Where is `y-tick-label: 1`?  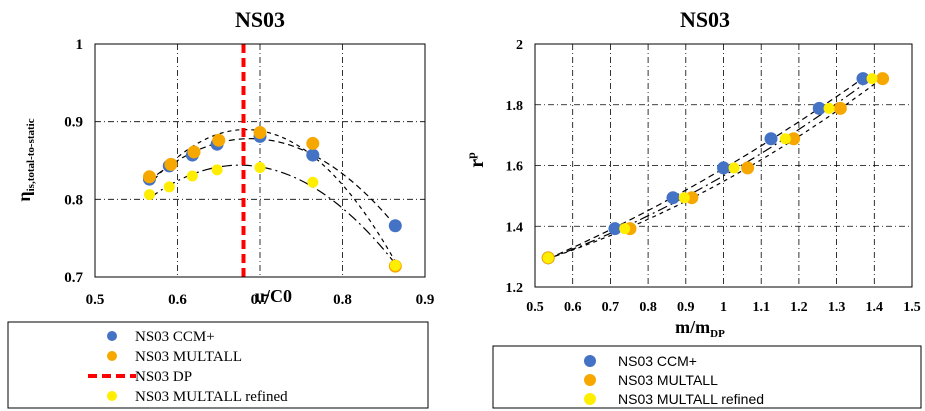 y-tick-label: 1 is located at coordinates (80, 45).